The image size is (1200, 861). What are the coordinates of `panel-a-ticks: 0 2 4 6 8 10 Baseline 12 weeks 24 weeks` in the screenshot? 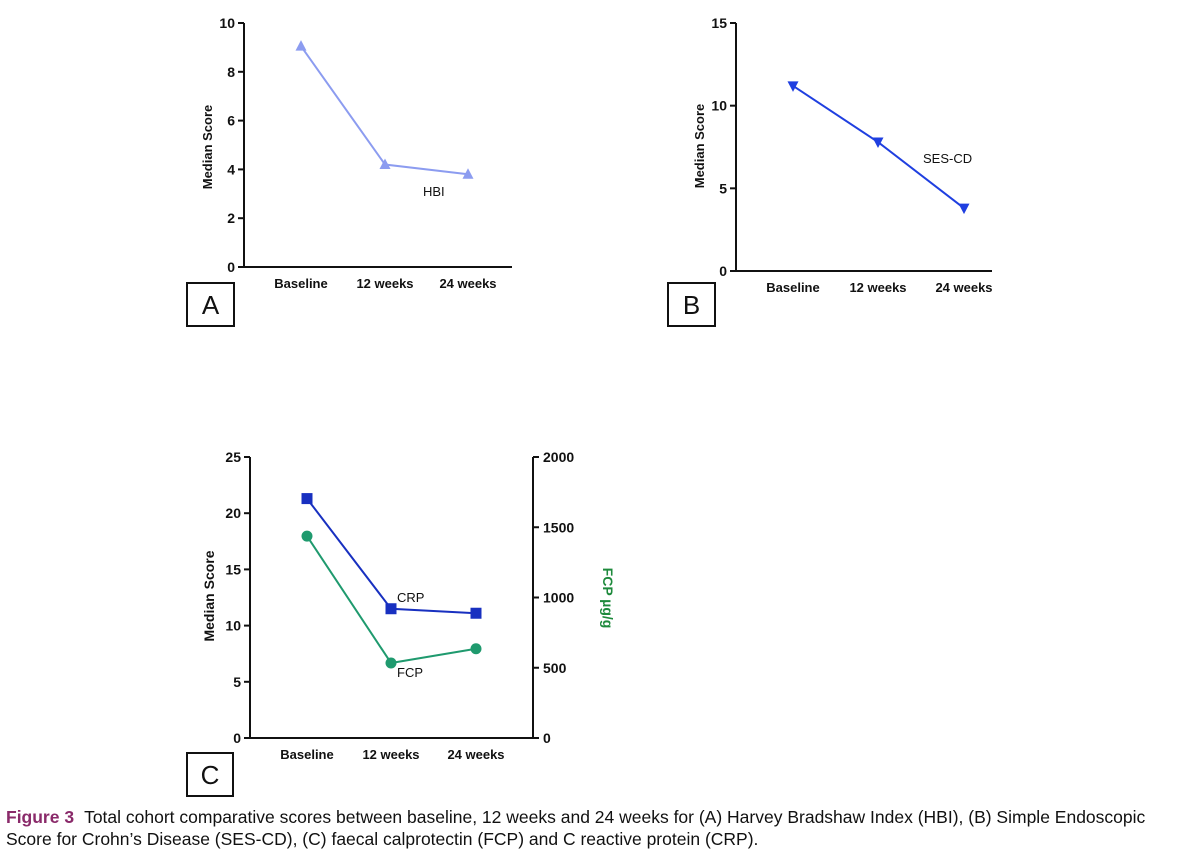 It's located at (357, 153).